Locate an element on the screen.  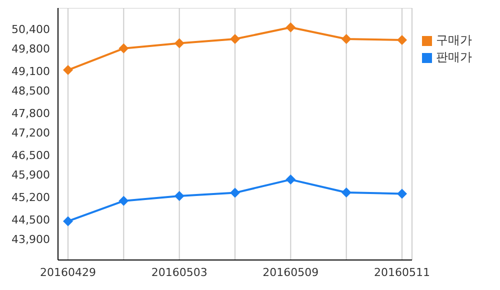
x-tick-label: 20160509 is located at coordinates (290, 272).